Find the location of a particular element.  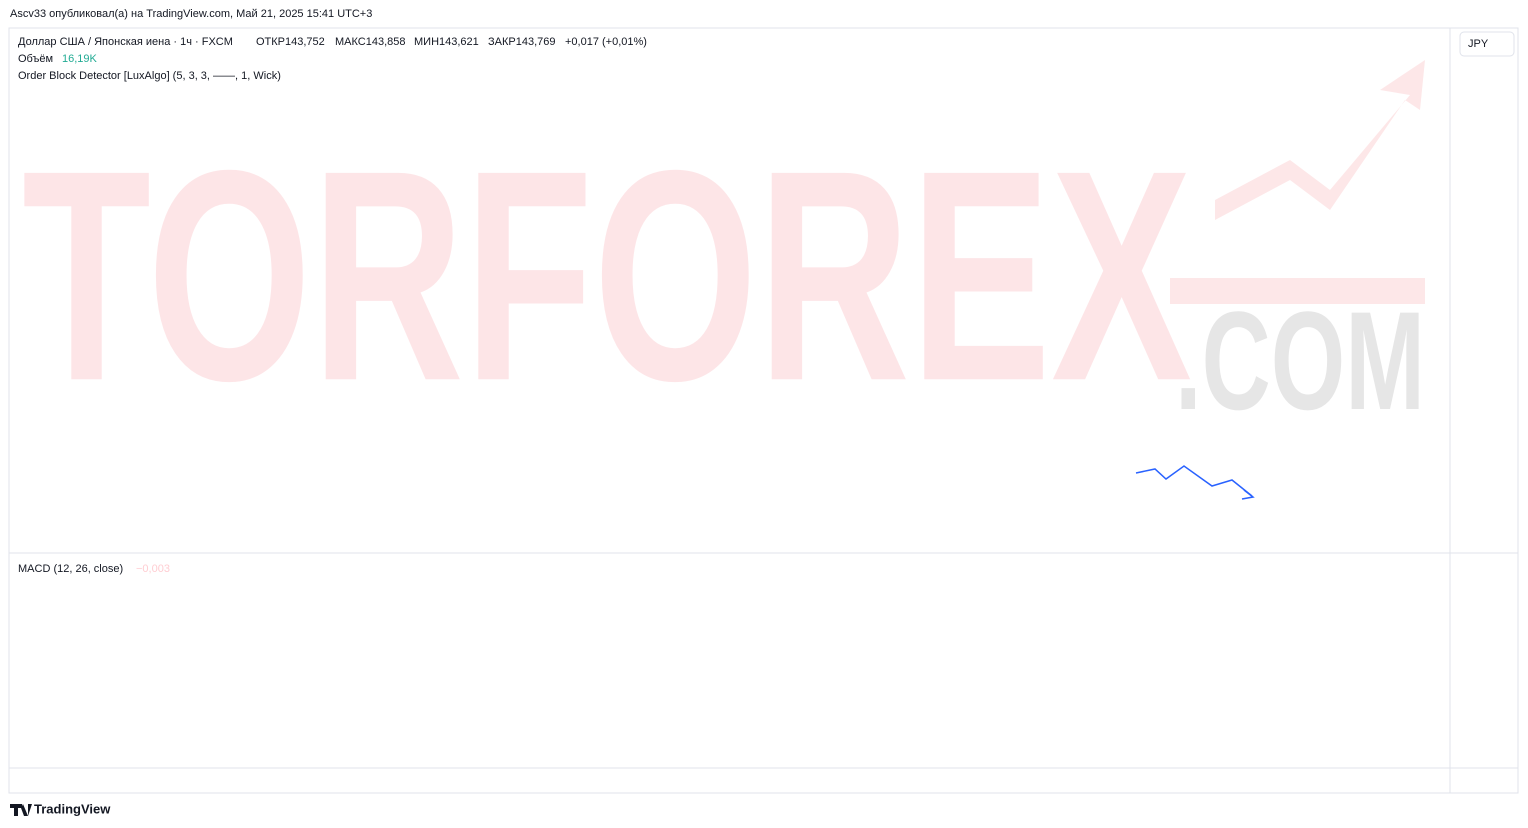

macd-title: MACD (12, 26, close) is located at coordinates (70, 569).